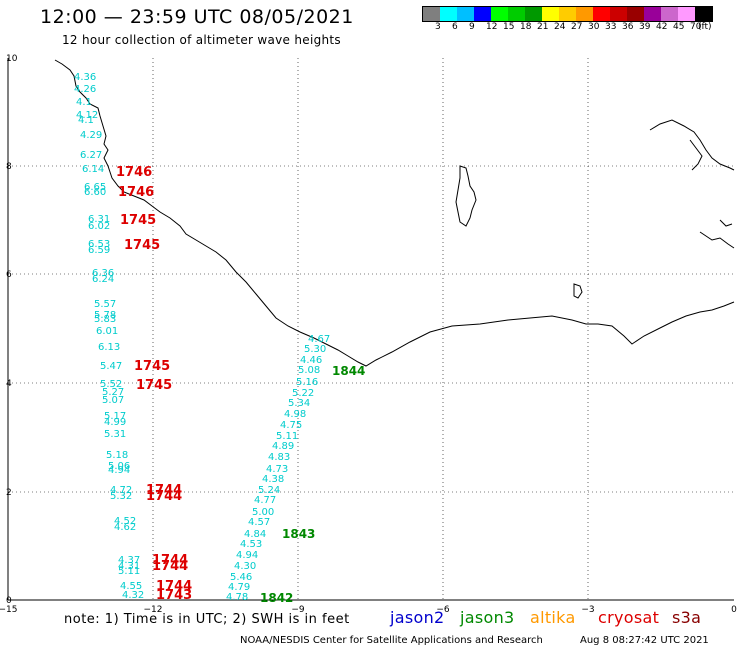  Describe the element at coordinates (734, 610) in the screenshot. I see `x-tick-label: 0` at that location.